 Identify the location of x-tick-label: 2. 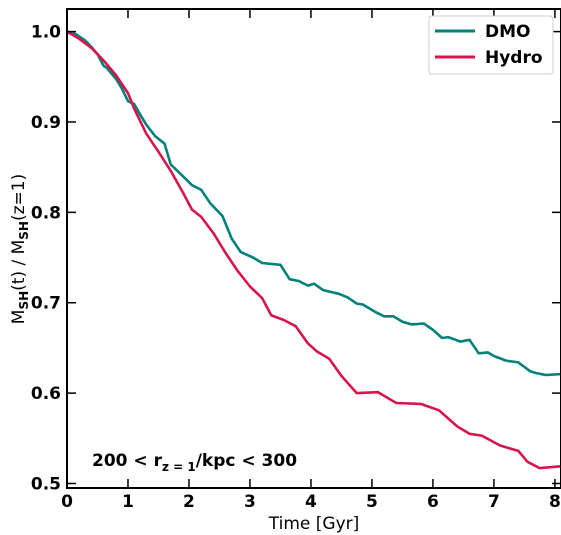
(189, 502).